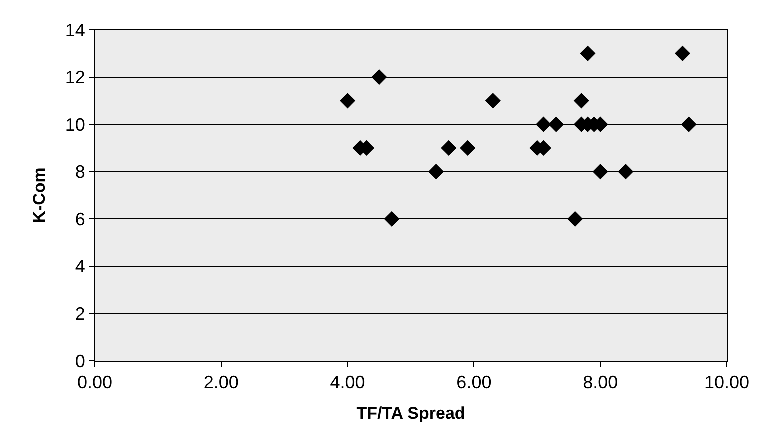 The image size is (772, 441). What do you see at coordinates (600, 382) in the screenshot?
I see `x-tick-label: 8.00` at bounding box center [600, 382].